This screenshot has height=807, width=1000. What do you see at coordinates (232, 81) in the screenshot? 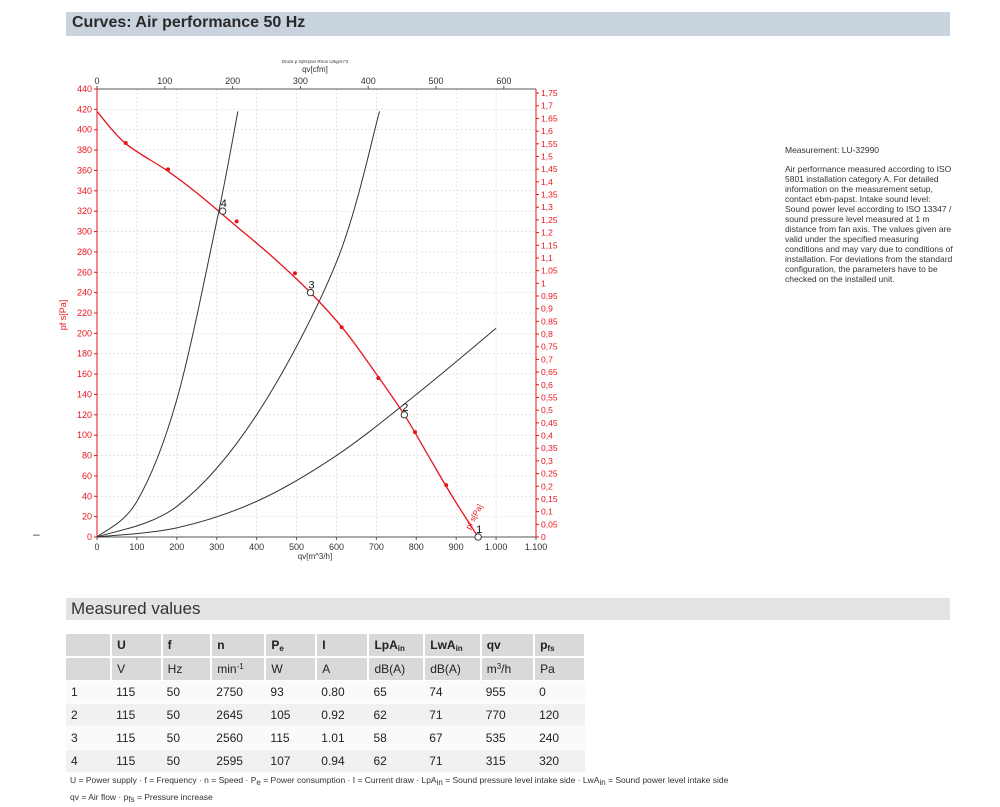
I see `x2-tick-label: 200` at bounding box center [232, 81].